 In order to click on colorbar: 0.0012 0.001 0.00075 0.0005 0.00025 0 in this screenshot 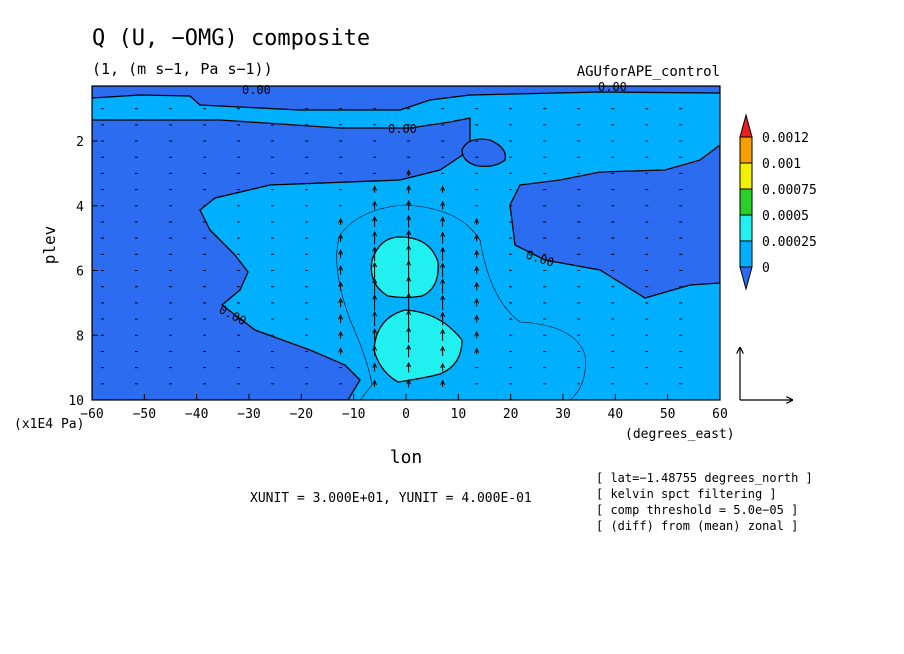, I will do `click(778, 202)`.